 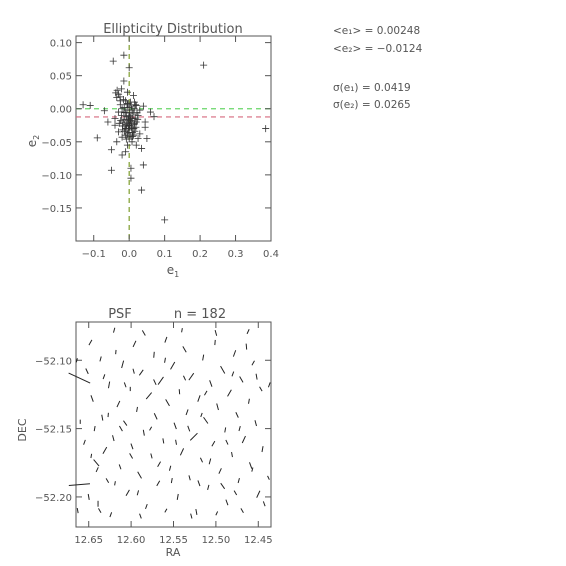 I want to click on ellipticity-x-axis-label: e1, so click(x=173, y=271).